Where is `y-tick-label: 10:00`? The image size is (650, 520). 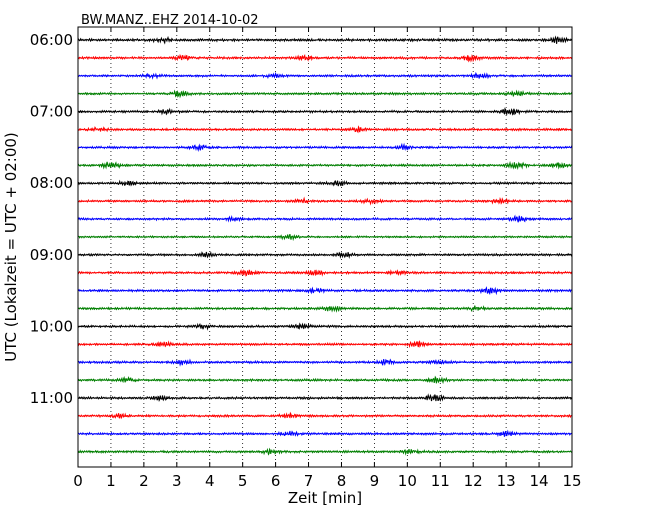
y-tick-label: 10:00 is located at coordinates (51, 326).